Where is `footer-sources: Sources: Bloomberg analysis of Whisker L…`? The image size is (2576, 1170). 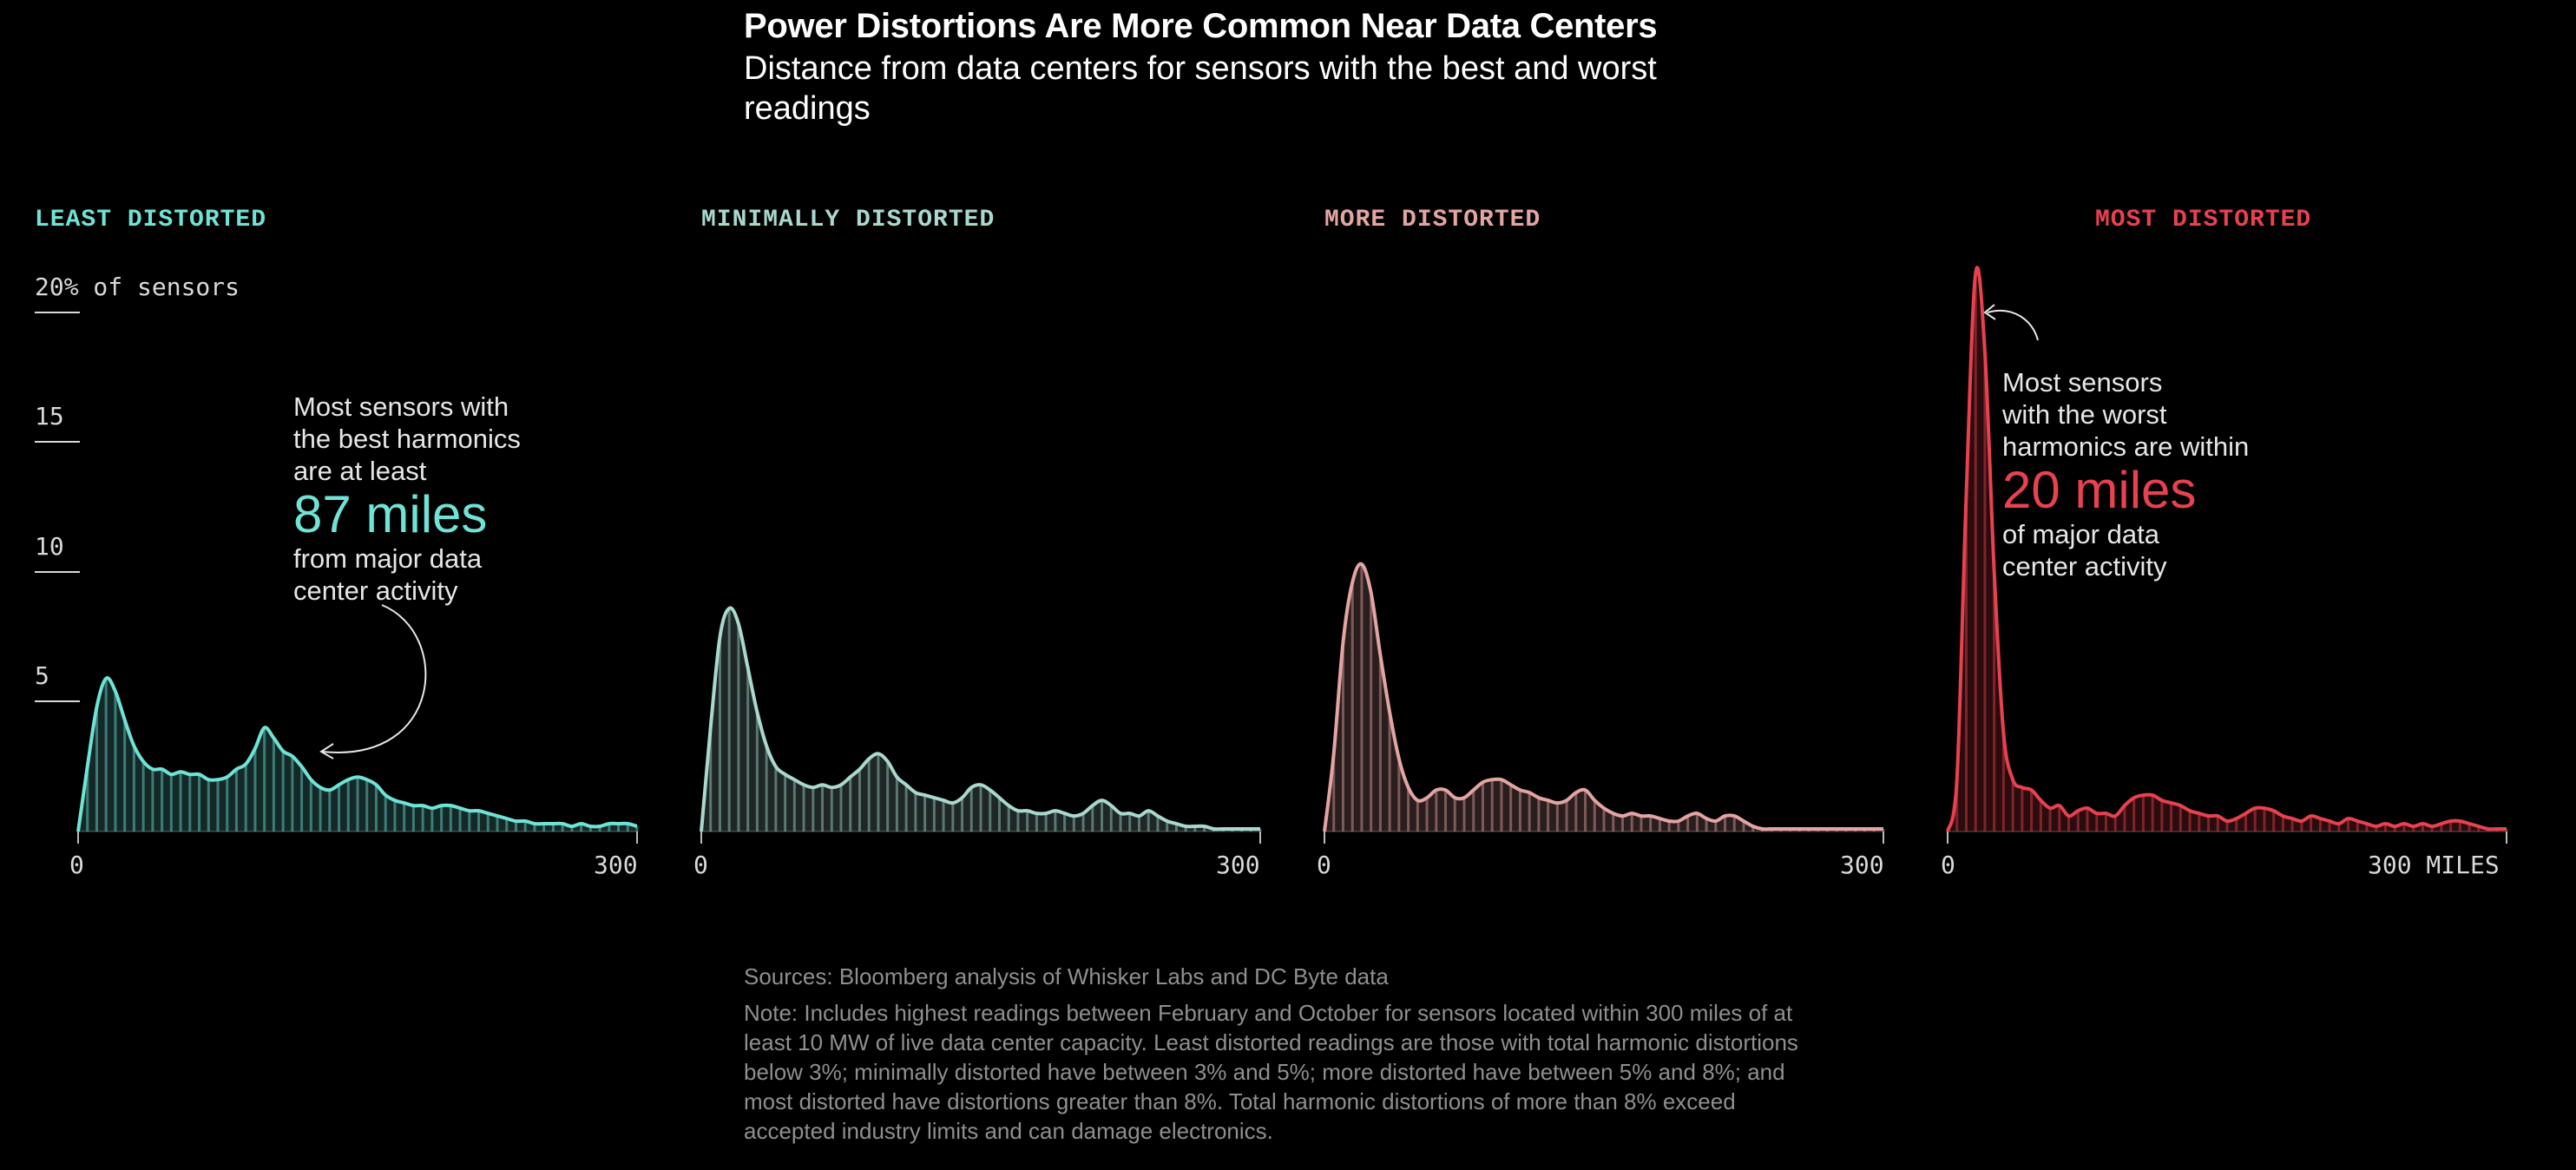
footer-sources: Sources: Bloomberg analysis of Whisker L… is located at coordinates (1066, 976).